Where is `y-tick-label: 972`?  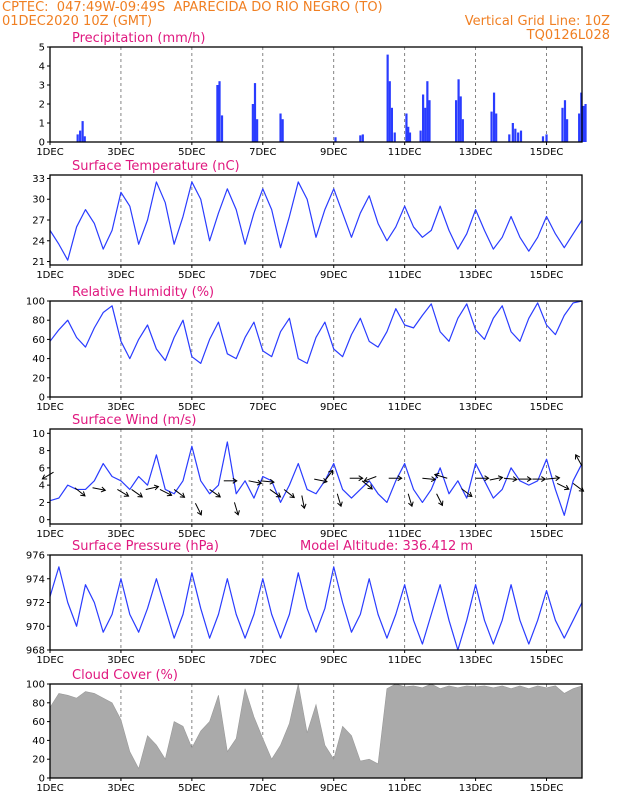 y-tick-label: 972 is located at coordinates (35, 603).